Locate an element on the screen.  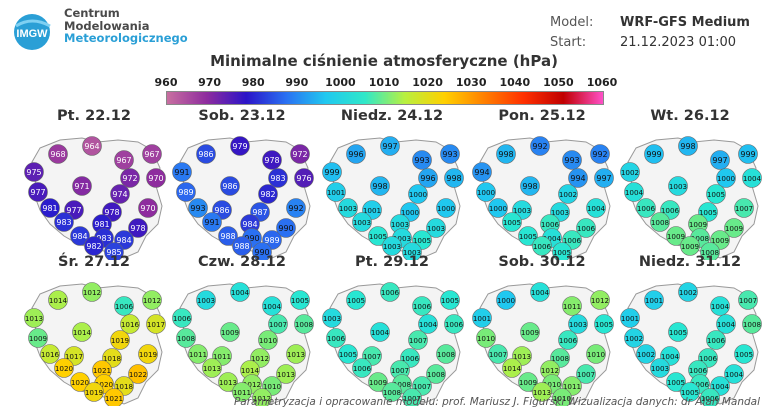
station-value: 970 is located at coordinates (147, 208).